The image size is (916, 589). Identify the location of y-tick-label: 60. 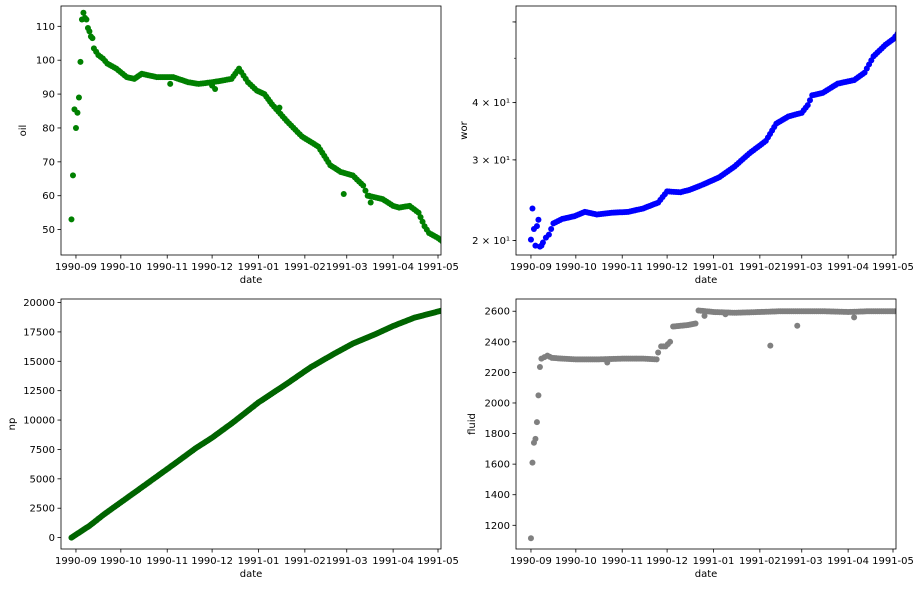
(48, 196).